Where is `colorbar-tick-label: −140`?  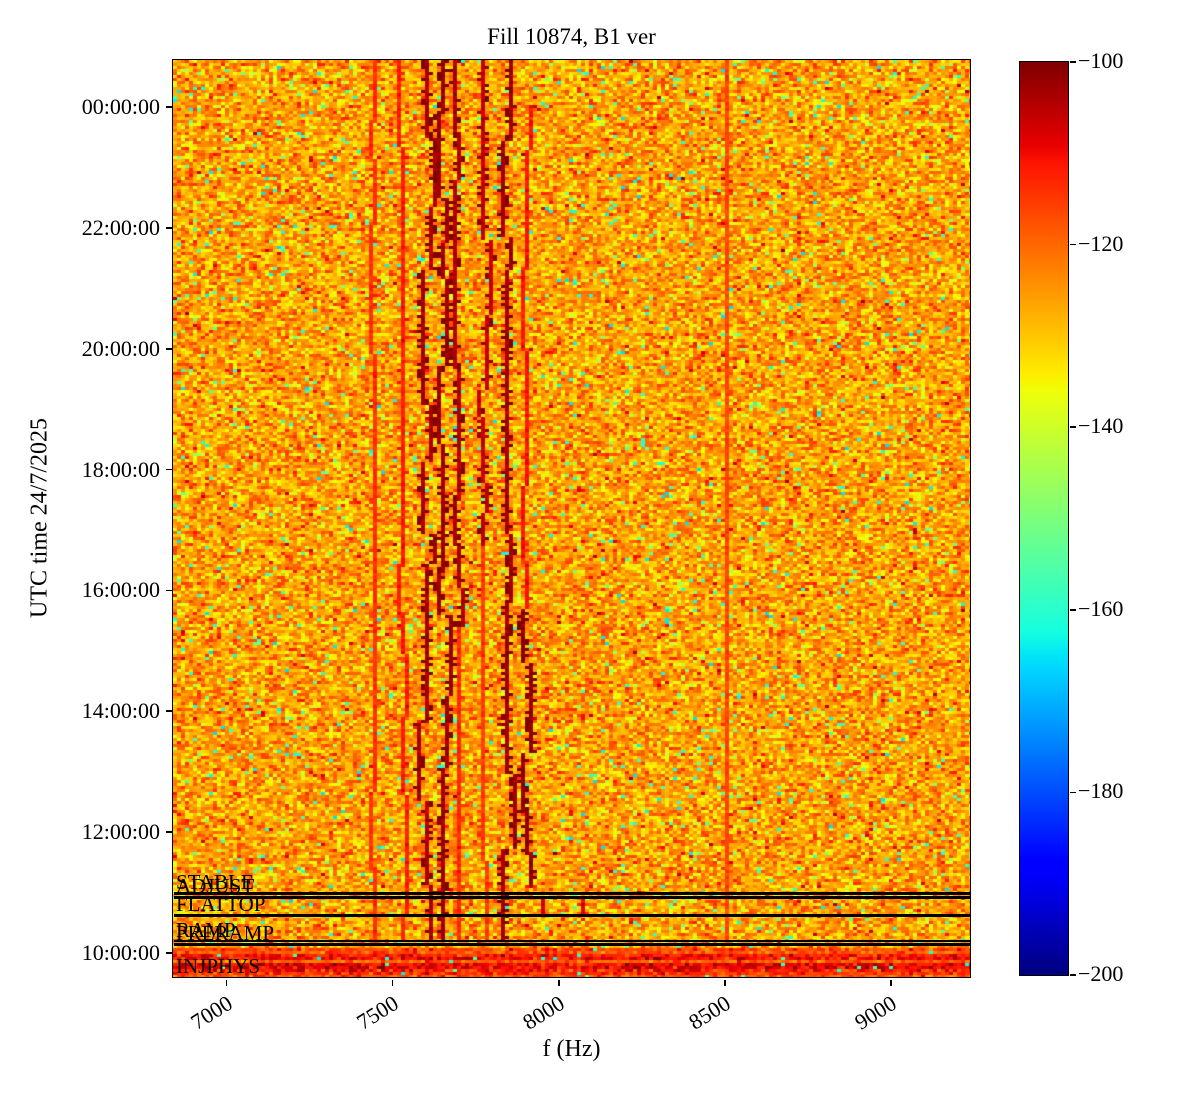 colorbar-tick-label: −140 is located at coordinates (1101, 426).